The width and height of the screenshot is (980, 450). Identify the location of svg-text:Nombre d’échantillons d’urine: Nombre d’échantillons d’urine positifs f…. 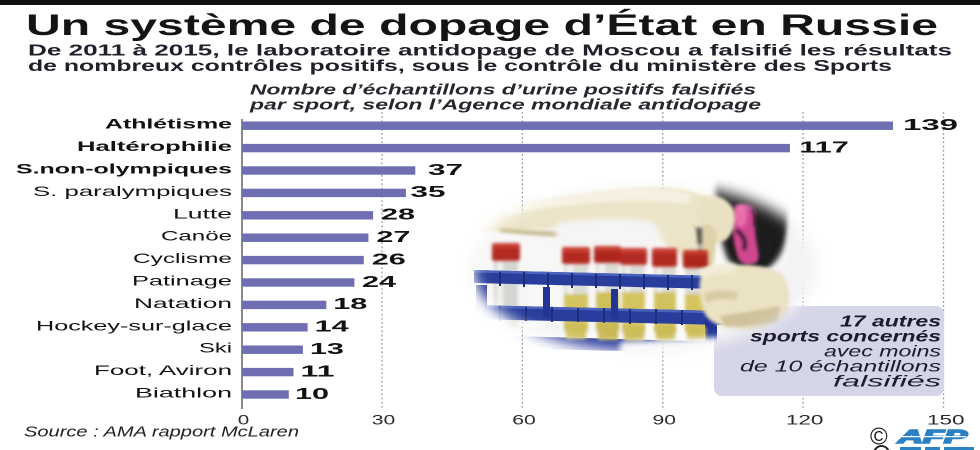
(503, 90).